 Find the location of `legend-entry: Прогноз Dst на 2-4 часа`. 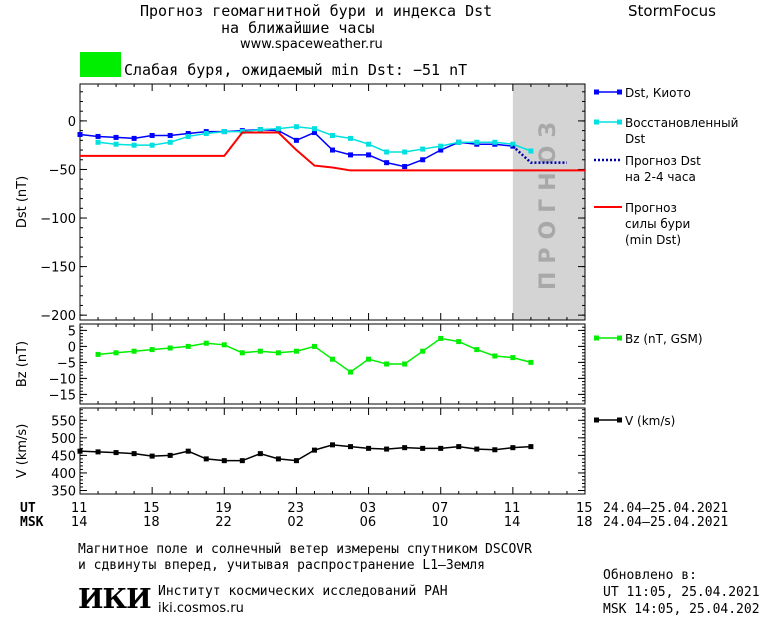

legend-entry: Прогноз Dst на 2-4 часа is located at coordinates (647, 169).